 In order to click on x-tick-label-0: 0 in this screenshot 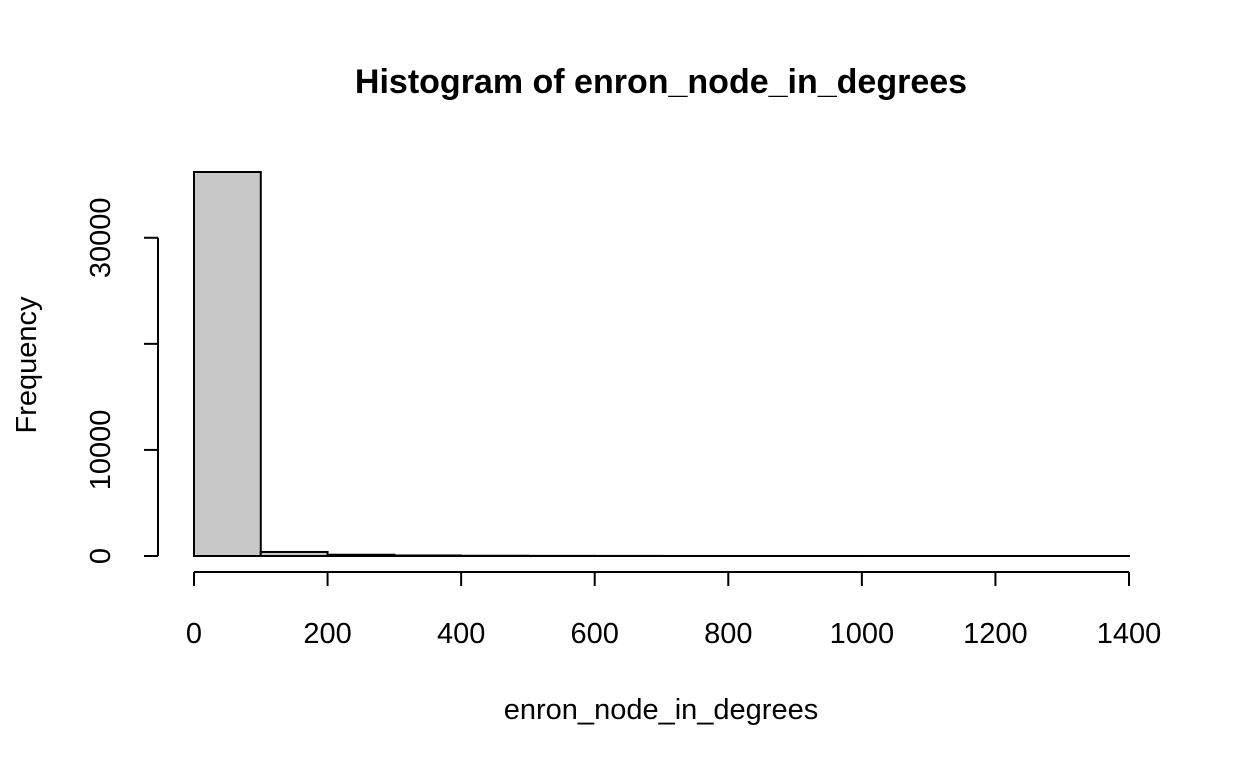, I will do `click(194, 634)`.